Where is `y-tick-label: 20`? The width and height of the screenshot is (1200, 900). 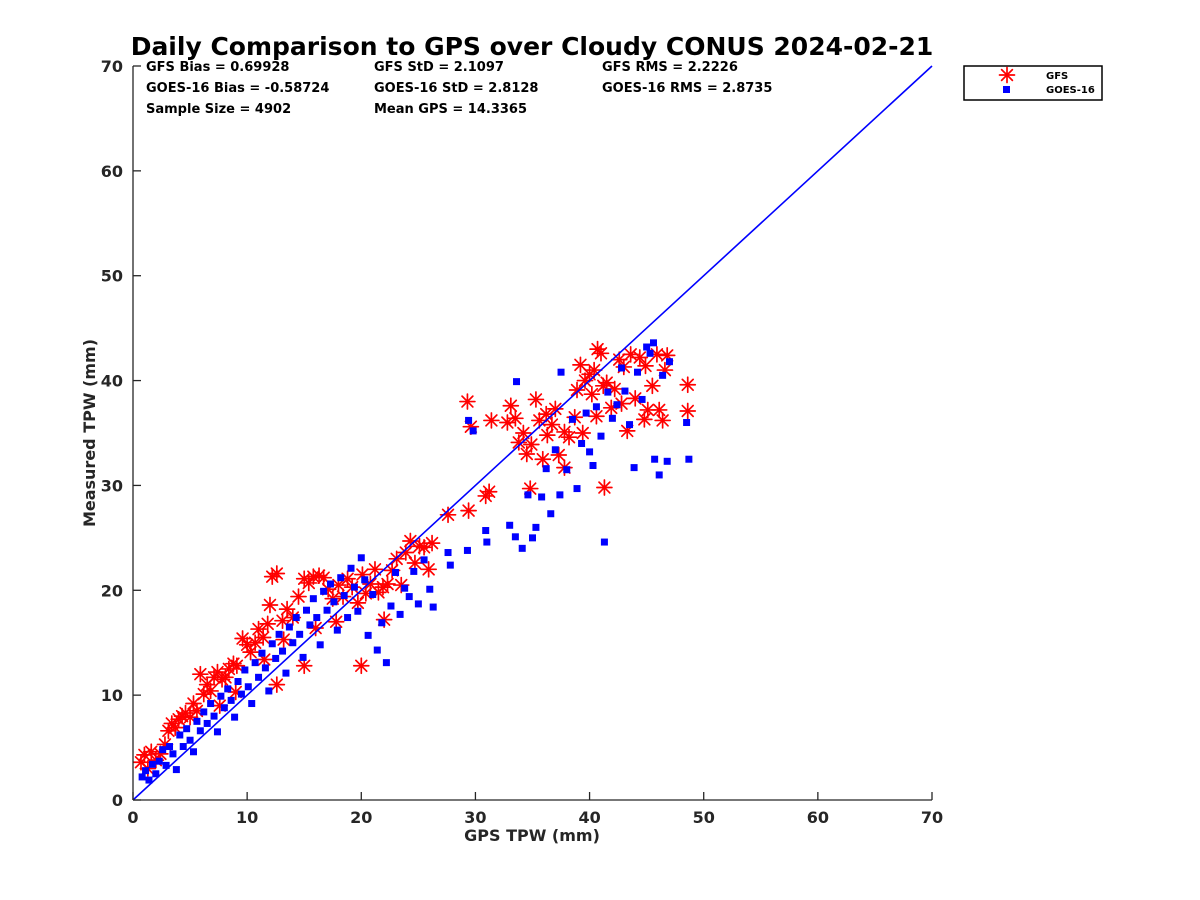
y-tick-label: 20 is located at coordinates (112, 590).